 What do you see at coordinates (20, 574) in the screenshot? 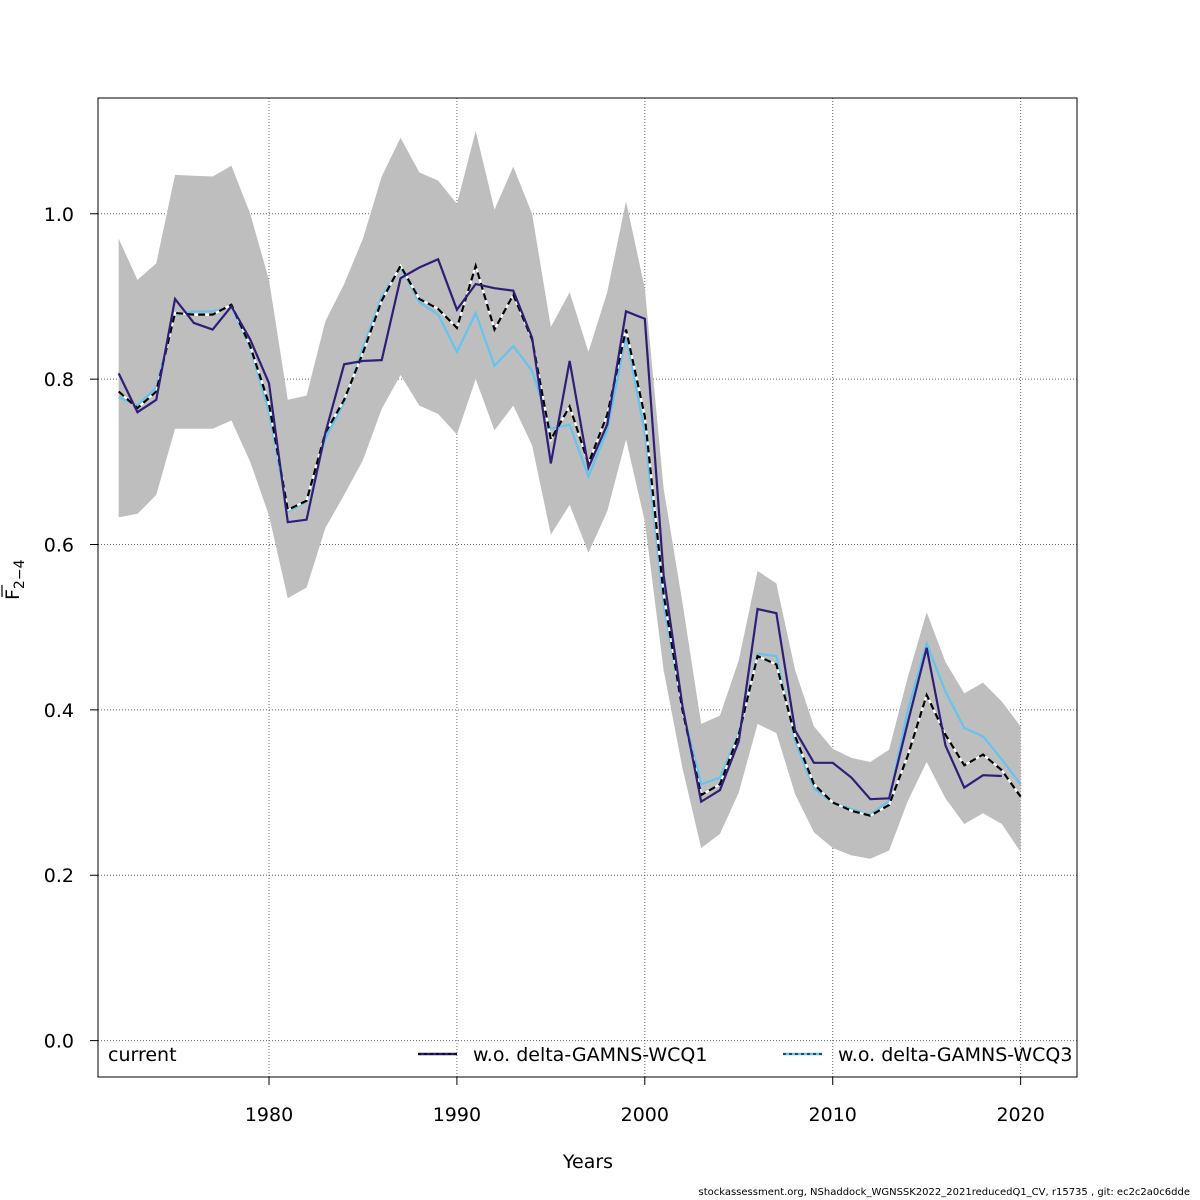
I see `y-axis-title-subscript: 2−4` at bounding box center [20, 574].